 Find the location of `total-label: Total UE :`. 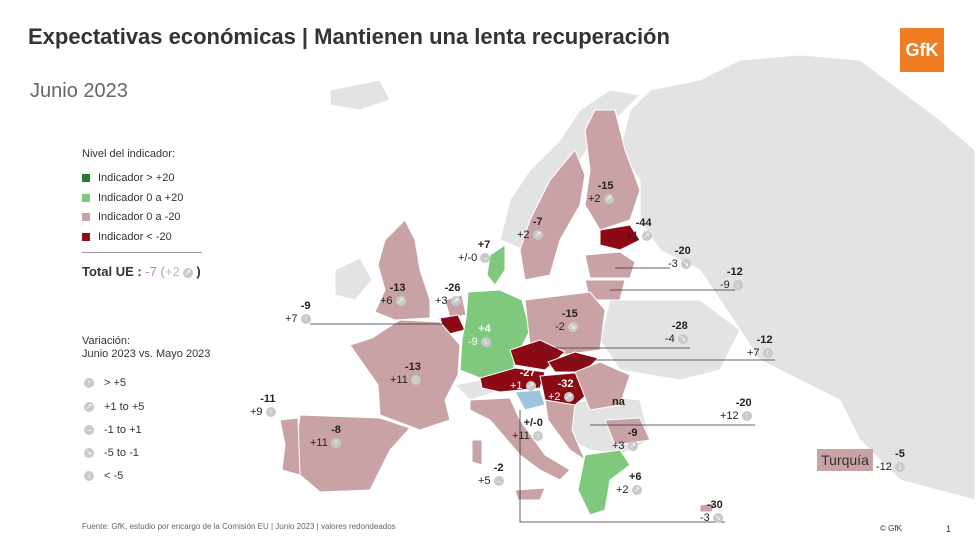

total-label: Total UE : is located at coordinates (112, 271).